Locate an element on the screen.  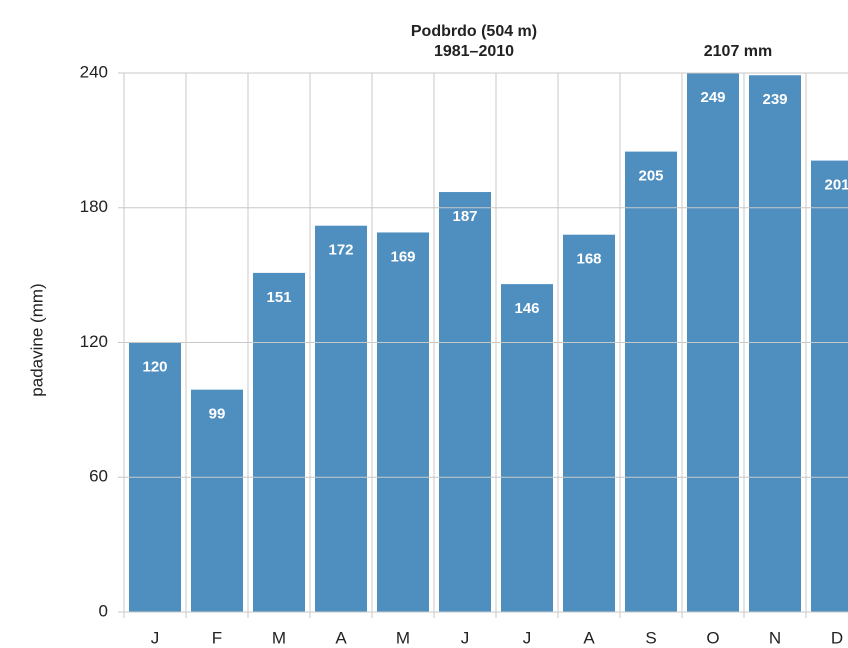
value-label: 239 is located at coordinates (774, 99).